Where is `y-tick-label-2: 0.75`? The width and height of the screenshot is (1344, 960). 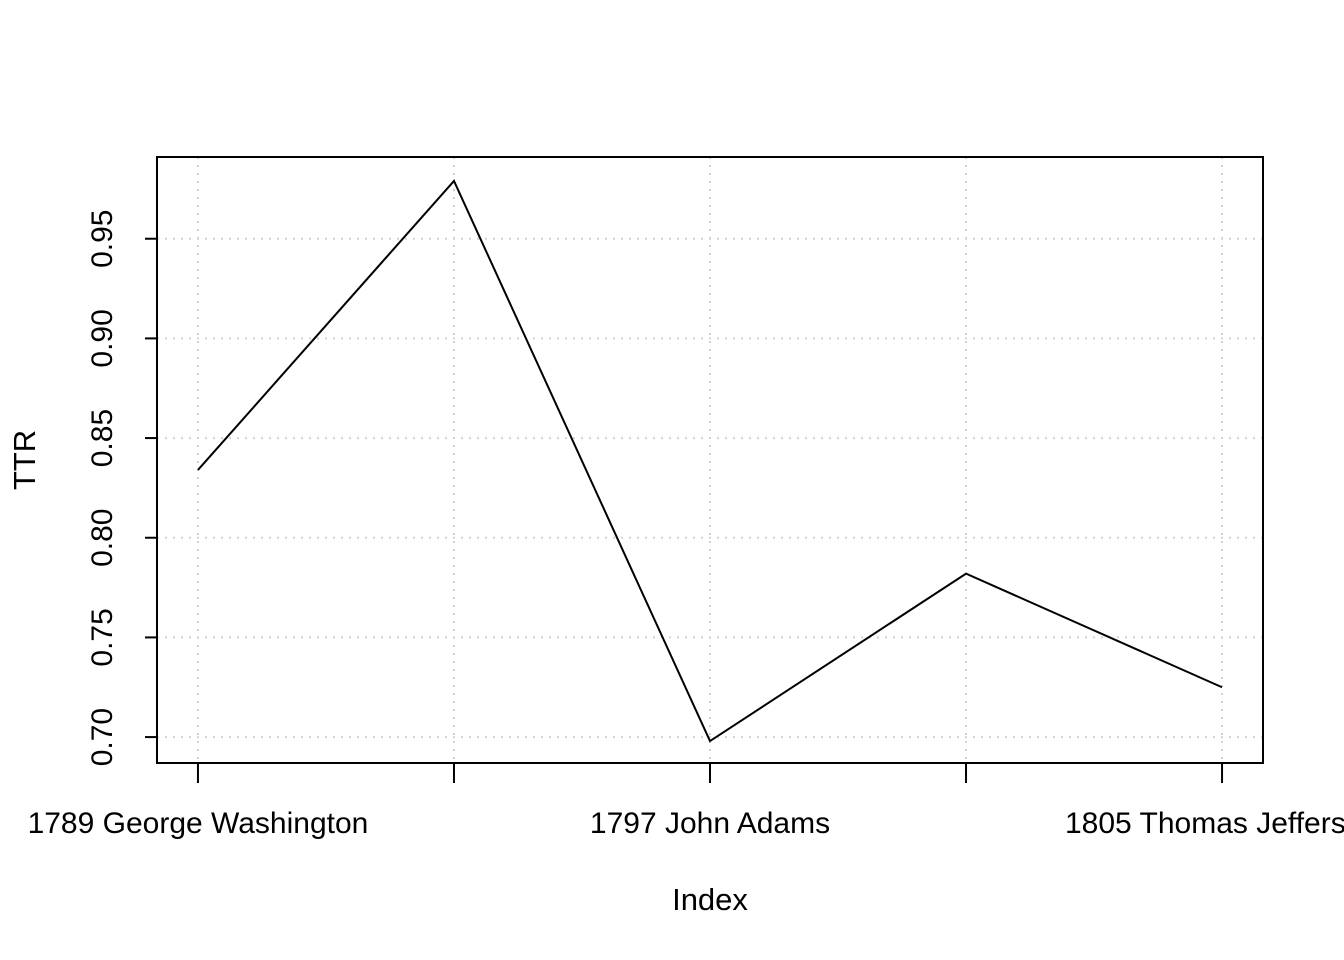 y-tick-label-2: 0.75 is located at coordinates (102, 637).